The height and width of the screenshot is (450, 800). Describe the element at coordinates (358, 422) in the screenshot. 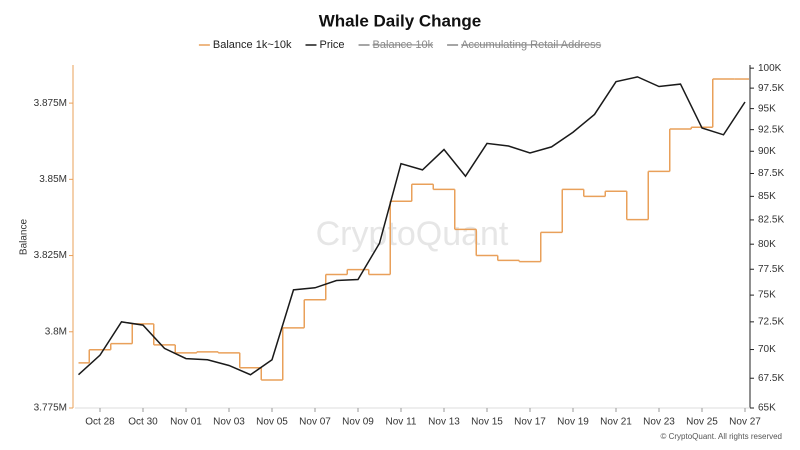

I see `x-tick-label: Nov 09` at that location.